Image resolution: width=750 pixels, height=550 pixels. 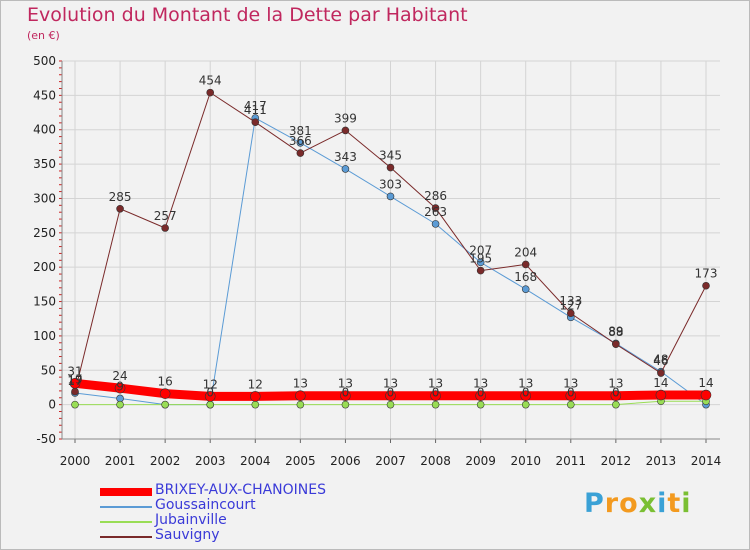 What do you see at coordinates (44, 198) in the screenshot?
I see `y-tick-label: 300` at bounding box center [44, 198].